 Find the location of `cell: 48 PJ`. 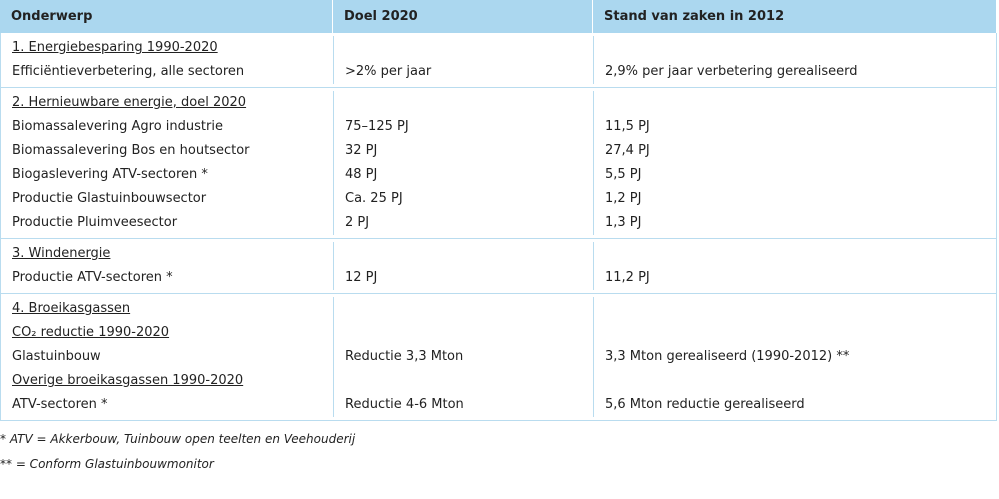

cell: 48 PJ is located at coordinates (361, 174).